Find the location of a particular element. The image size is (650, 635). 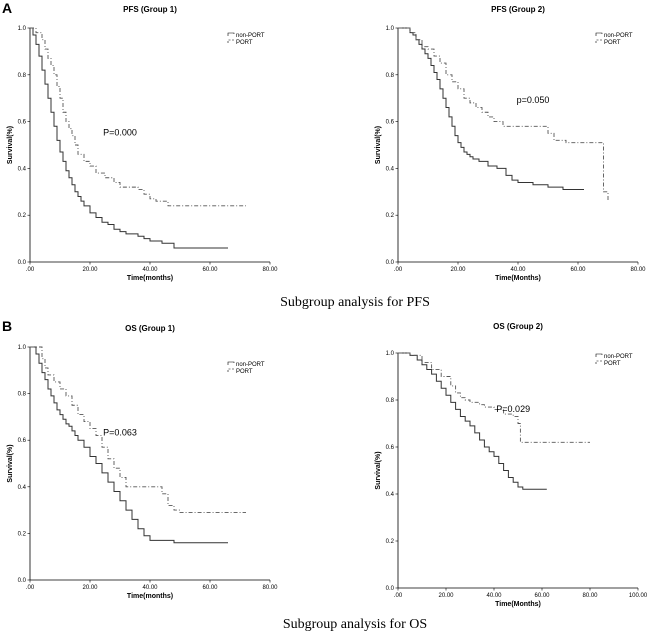

caption-os: Subgroup analysis for OS is located at coordinates (355, 624).